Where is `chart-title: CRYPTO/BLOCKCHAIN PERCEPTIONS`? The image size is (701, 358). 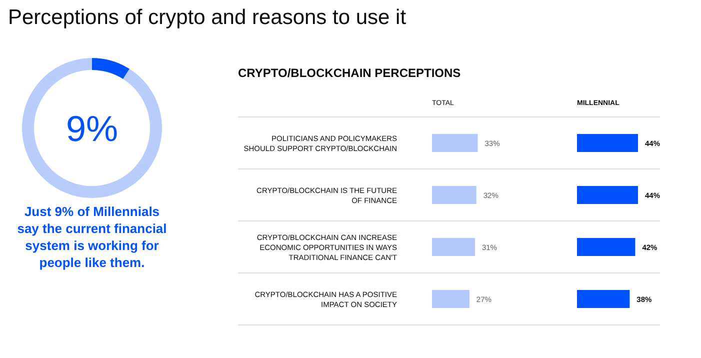 chart-title: CRYPTO/BLOCKCHAIN PERCEPTIONS is located at coordinates (349, 73).